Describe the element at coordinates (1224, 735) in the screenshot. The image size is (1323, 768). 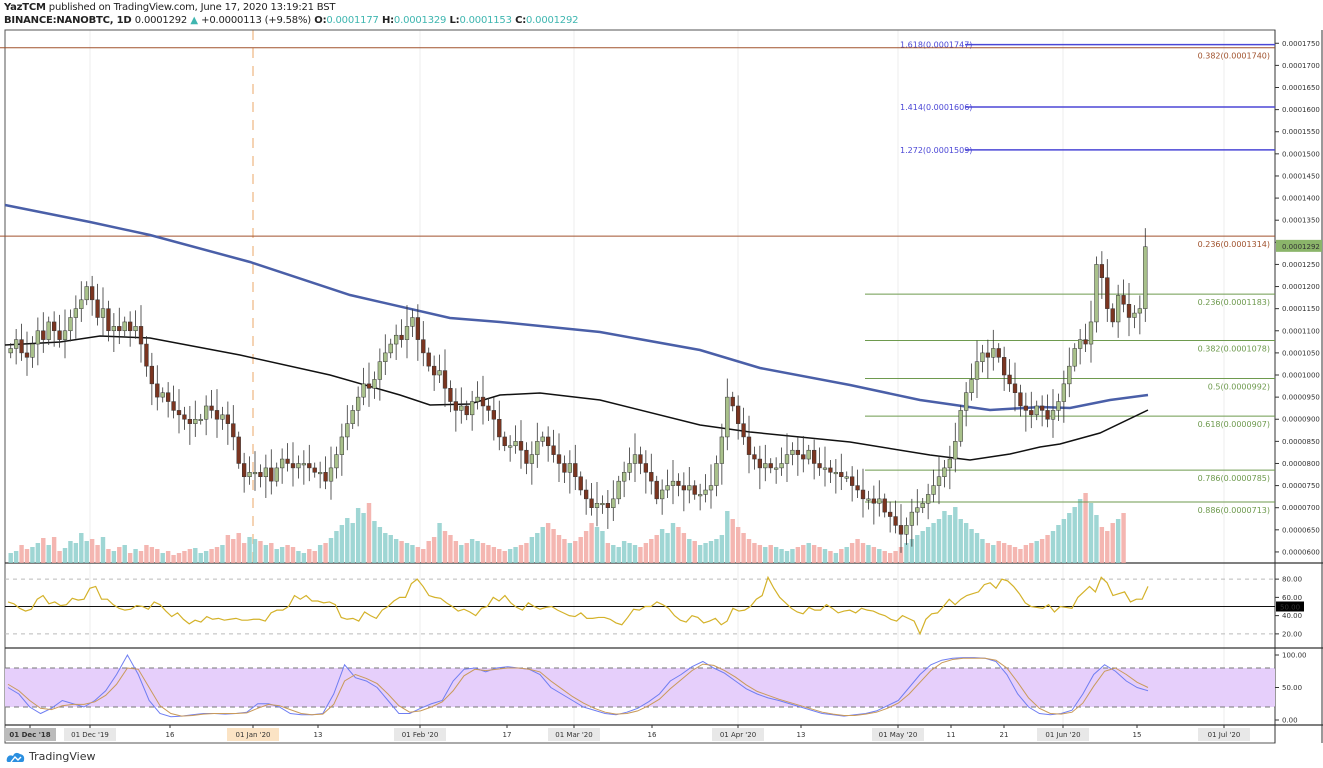
I see `svg-text: 01 Jul '20` at that location.